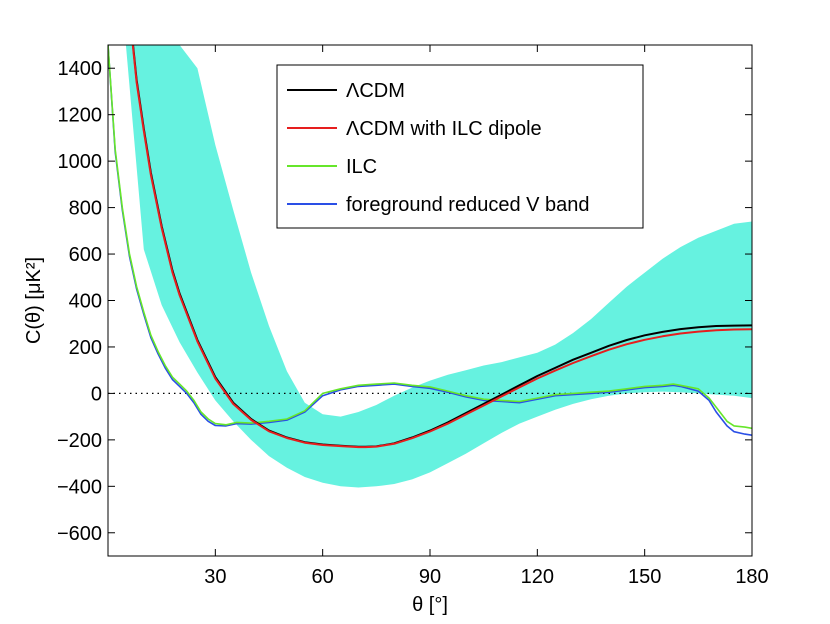 The width and height of the screenshot is (830, 624). I want to click on x-tick-label-3: 120, so click(537, 577).